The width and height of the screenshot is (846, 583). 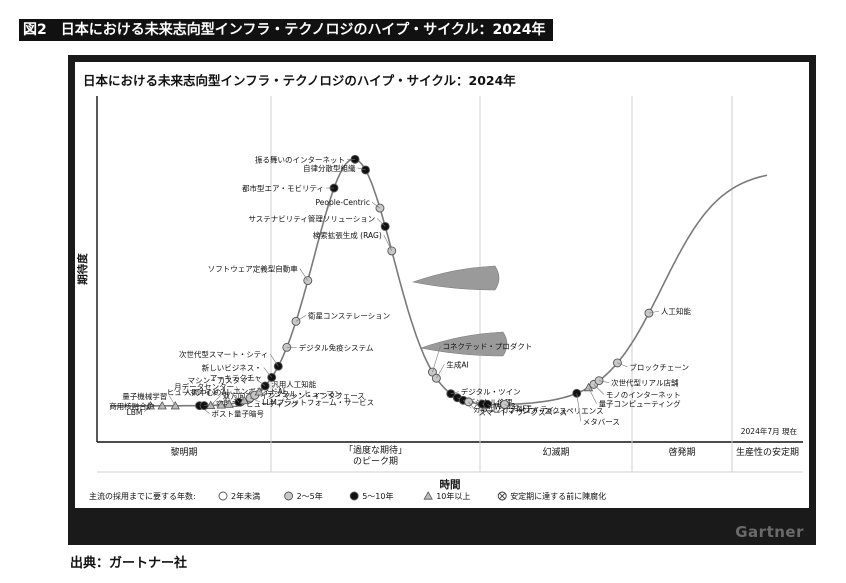 I want to click on point-label: ヒューマノイド, so click(x=193, y=392).